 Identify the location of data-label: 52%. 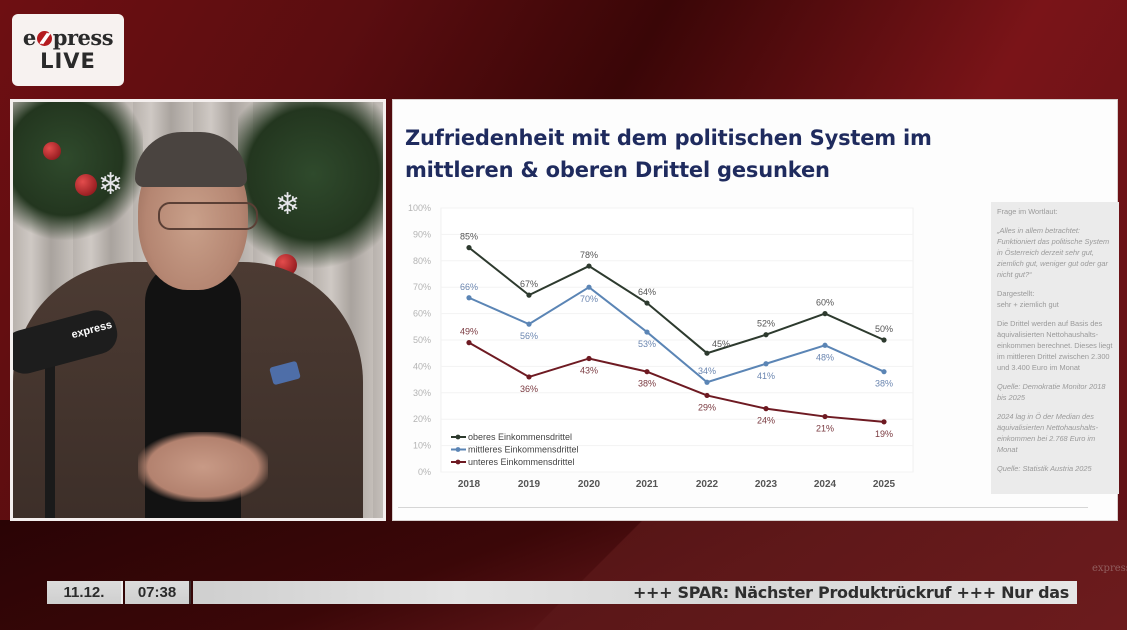
(766, 324).